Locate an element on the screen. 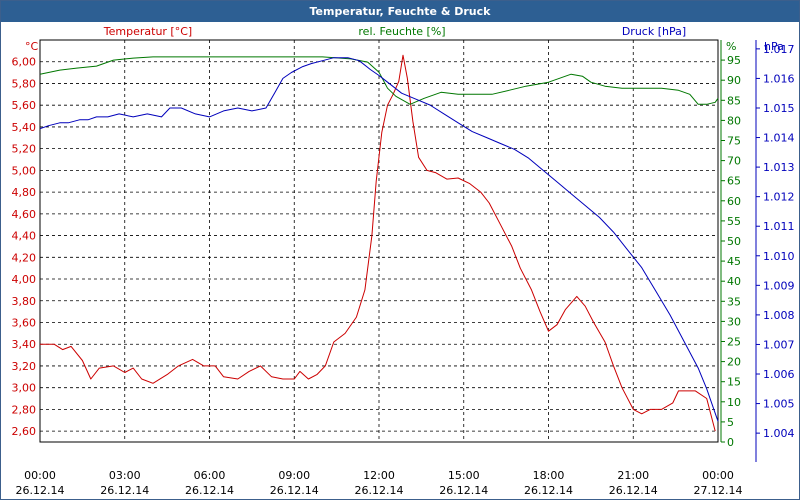  temperature-tick-label: 5,20 is located at coordinates (24, 149).